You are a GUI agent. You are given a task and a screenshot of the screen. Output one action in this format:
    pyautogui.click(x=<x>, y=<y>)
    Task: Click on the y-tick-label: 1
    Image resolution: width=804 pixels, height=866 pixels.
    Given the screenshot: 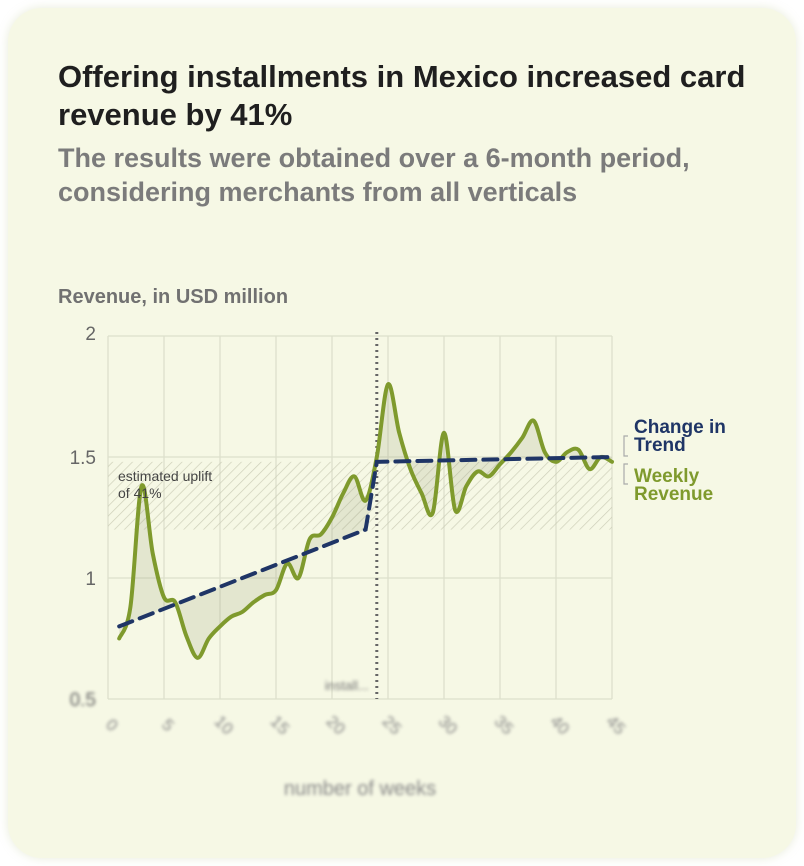 What is the action you would take?
    pyautogui.click(x=90, y=579)
    